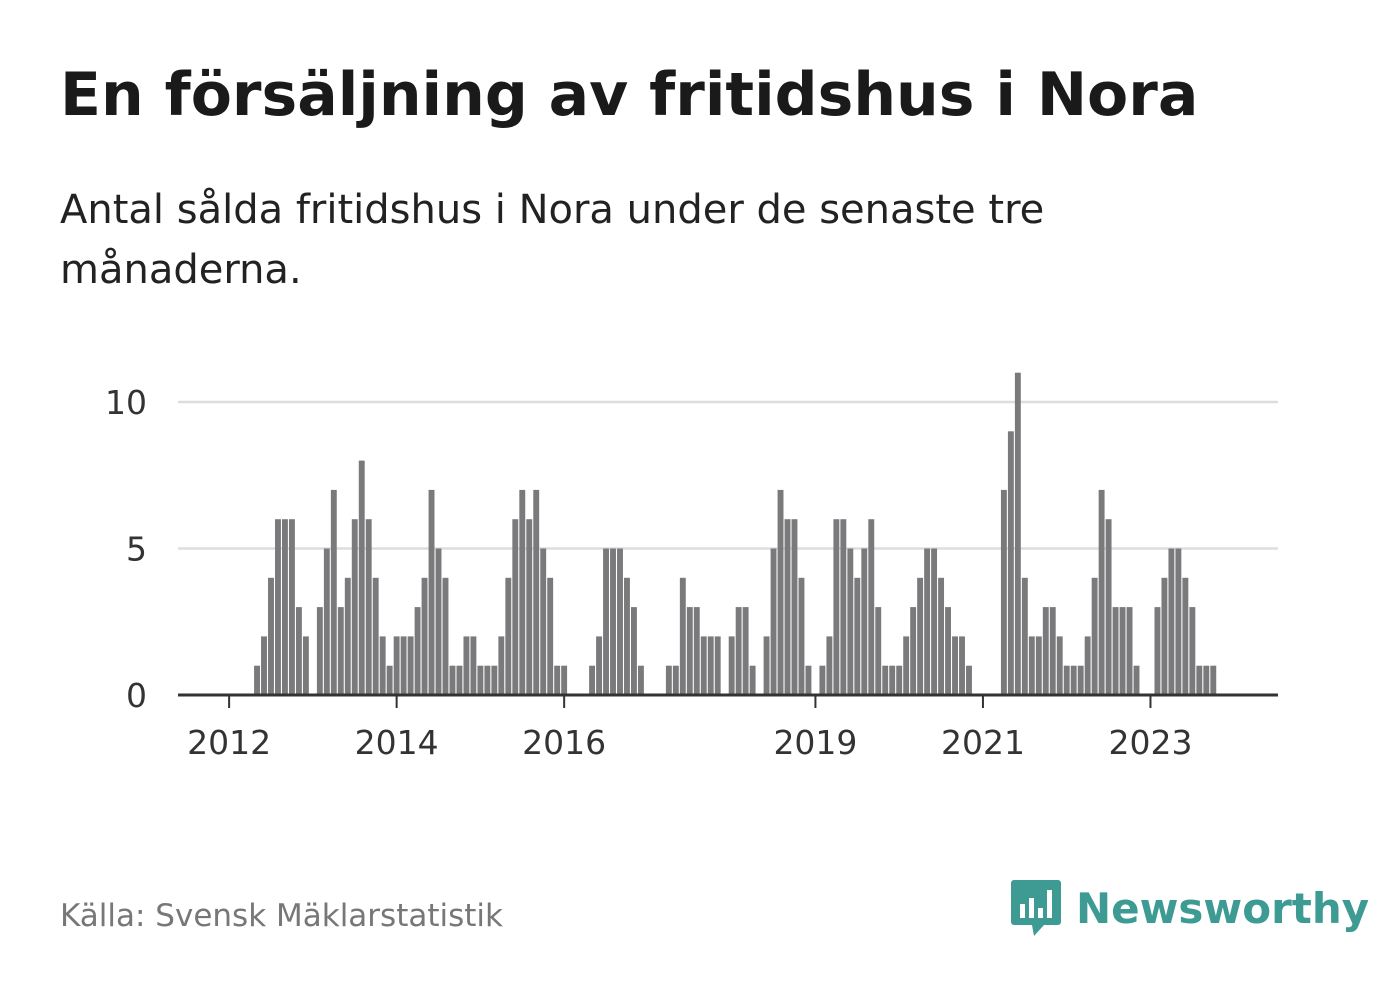 The image size is (1382, 999). I want to click on x-tick-label-2021: 2021, so click(983, 742).